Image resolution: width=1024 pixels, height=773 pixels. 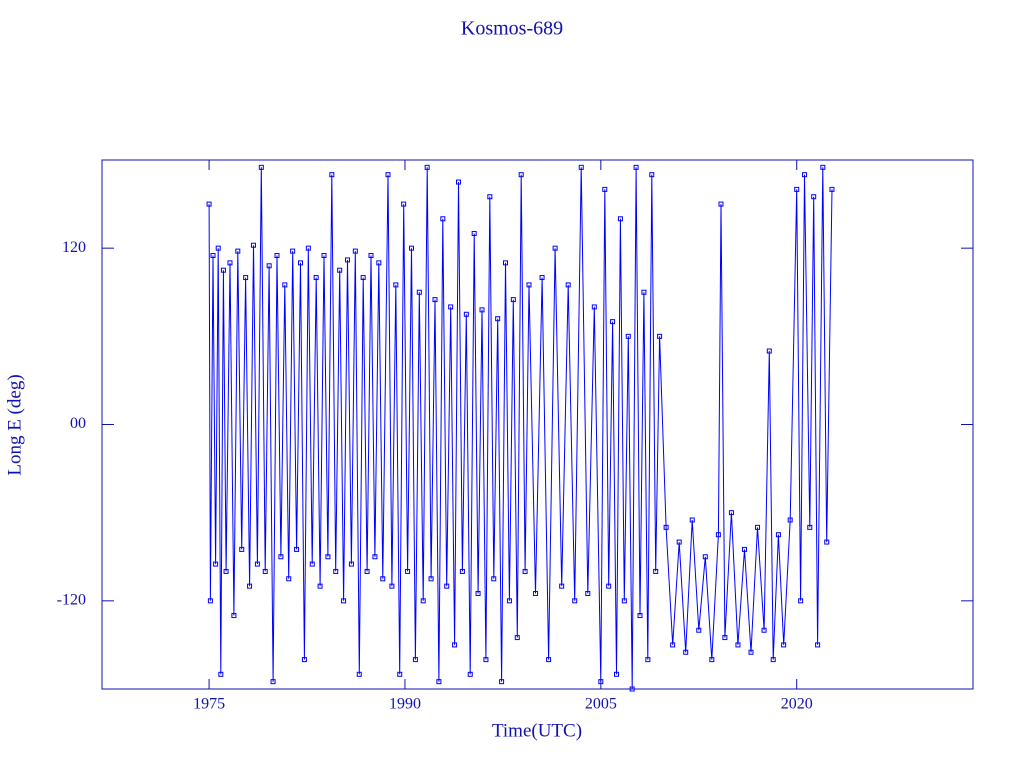 What do you see at coordinates (209, 704) in the screenshot?
I see `x-tick-label: 1975` at bounding box center [209, 704].